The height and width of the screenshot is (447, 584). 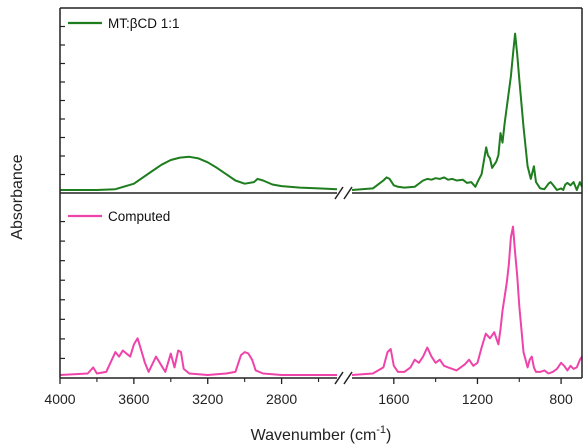 What do you see at coordinates (17, 196) in the screenshot?
I see `y-axis-title: Absorbance` at bounding box center [17, 196].